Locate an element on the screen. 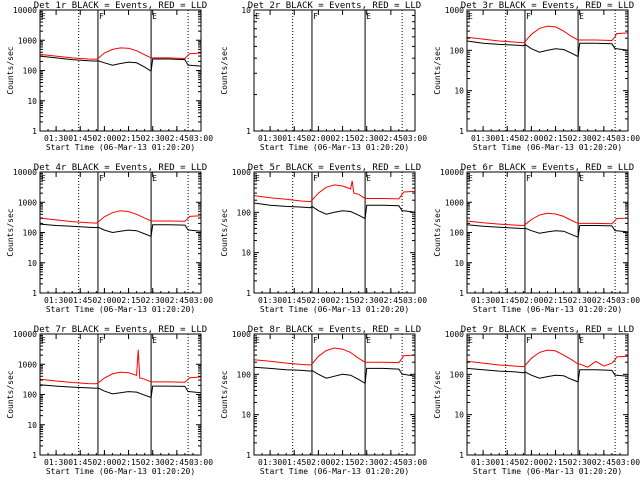 This screenshot has height=480, width=640. panel-title: Det 1r BLACK = Events, RED = LLD is located at coordinates (120, 6).